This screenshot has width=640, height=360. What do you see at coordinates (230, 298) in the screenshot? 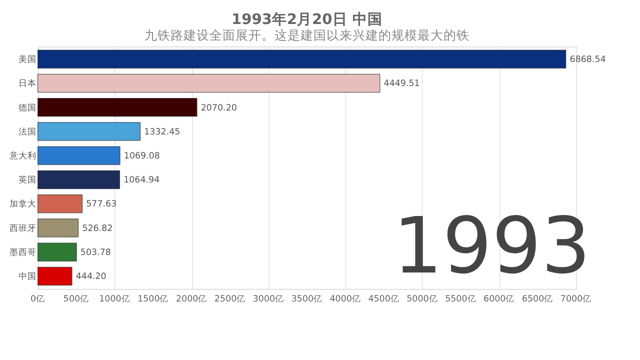
I see `x-tick-label: 2500亿` at bounding box center [230, 298].